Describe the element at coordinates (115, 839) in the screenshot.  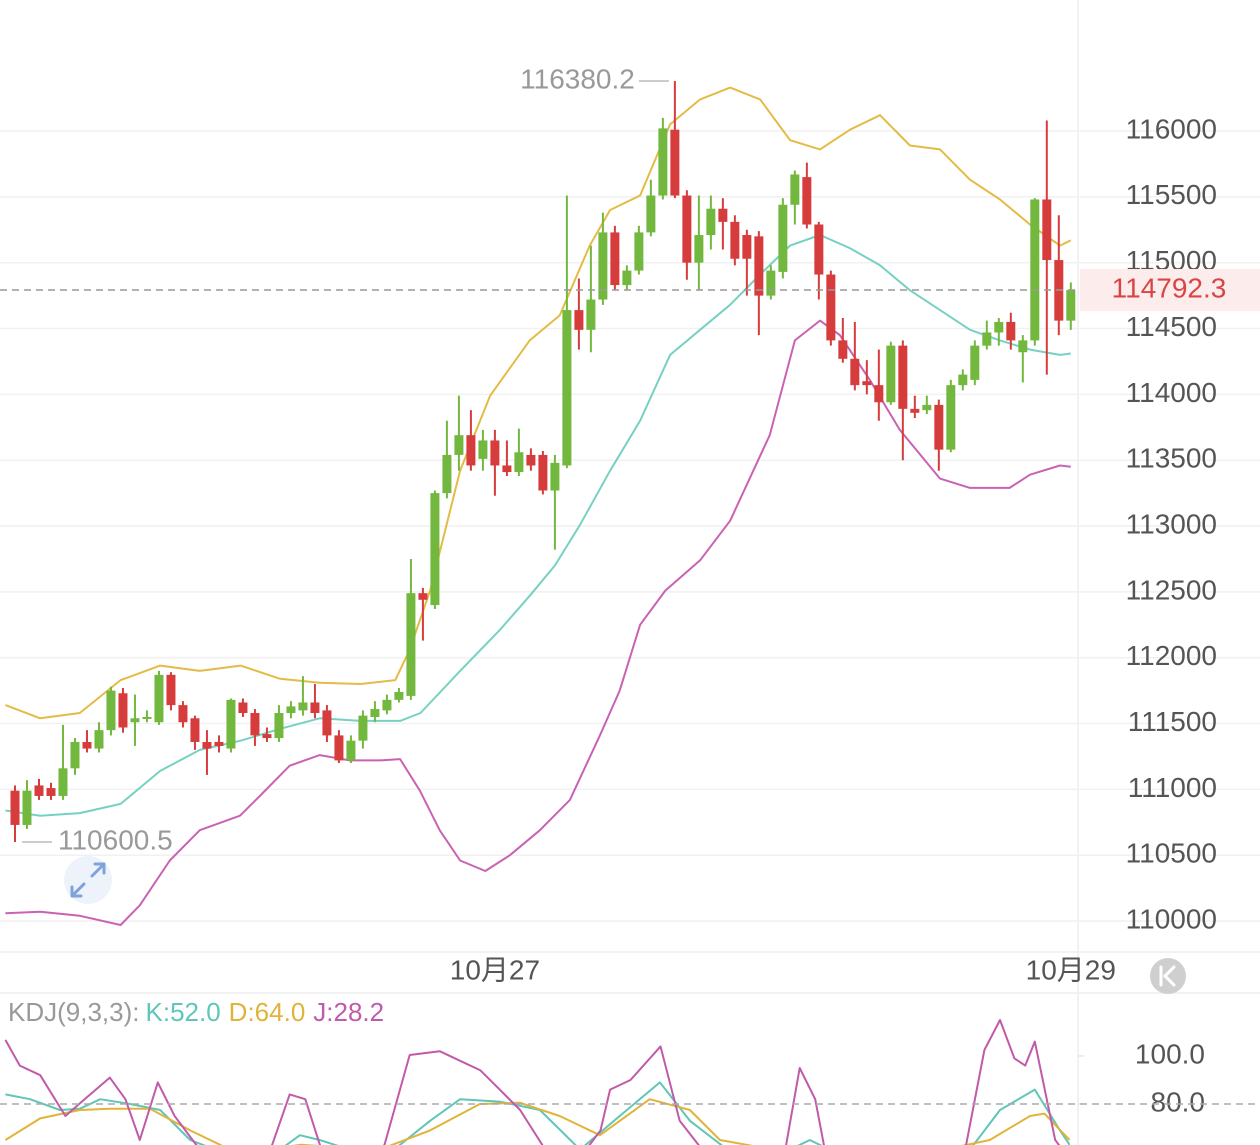
I see `min-label: 110600.5` at that location.